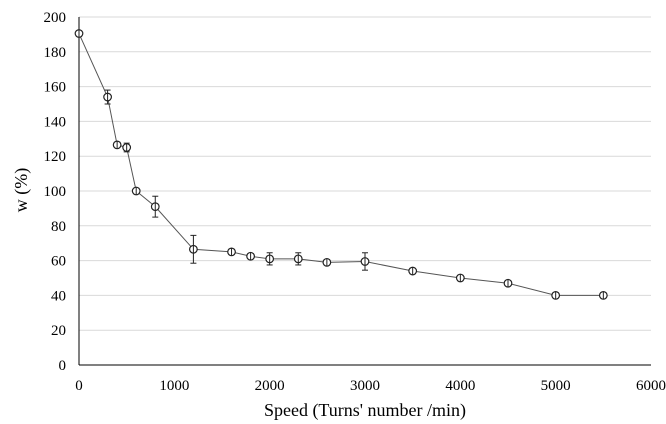  What do you see at coordinates (58, 227) in the screenshot?
I see `y-tick-label: 80` at bounding box center [58, 227].